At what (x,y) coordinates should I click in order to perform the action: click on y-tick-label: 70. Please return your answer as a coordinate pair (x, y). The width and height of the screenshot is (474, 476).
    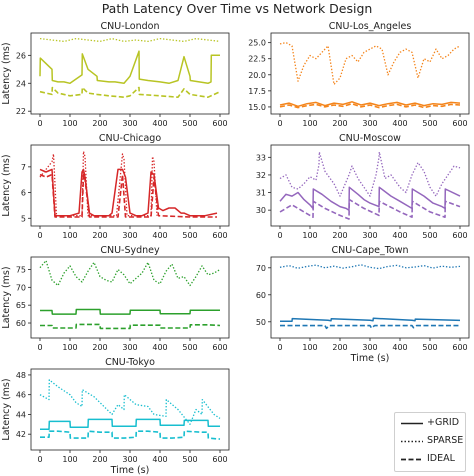
    Looking at the image, I should click on (21, 287).